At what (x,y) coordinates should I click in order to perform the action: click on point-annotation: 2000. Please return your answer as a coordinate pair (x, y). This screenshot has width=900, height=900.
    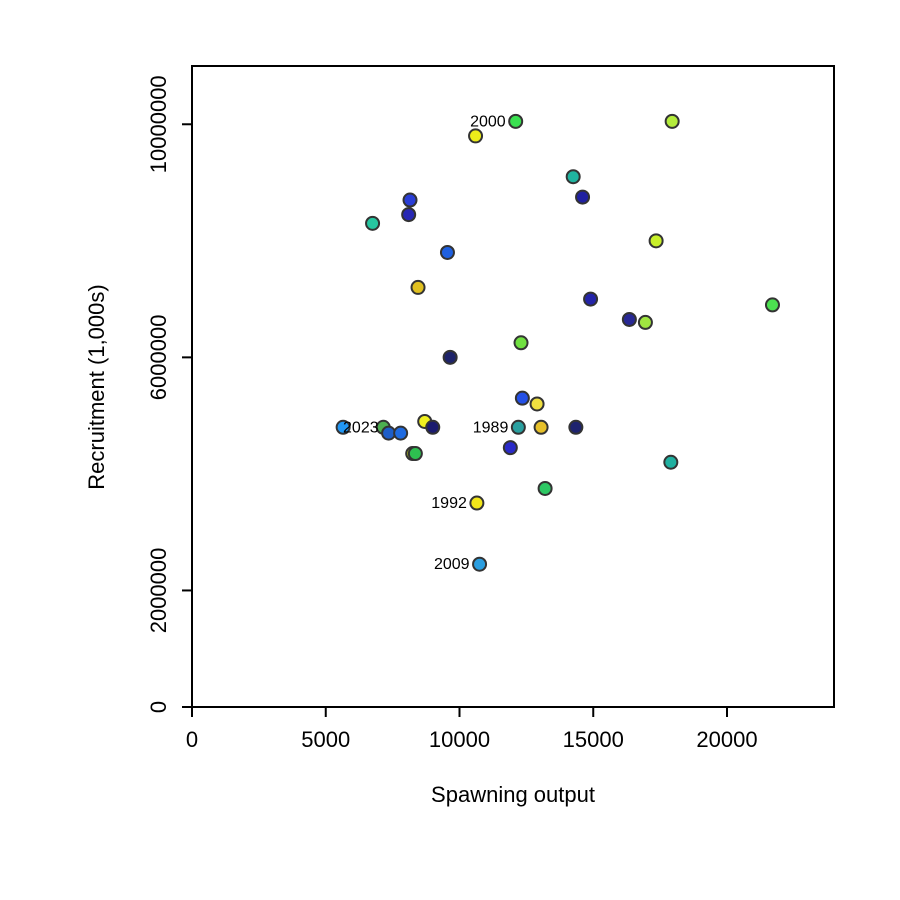
    Looking at the image, I should click on (488, 121).